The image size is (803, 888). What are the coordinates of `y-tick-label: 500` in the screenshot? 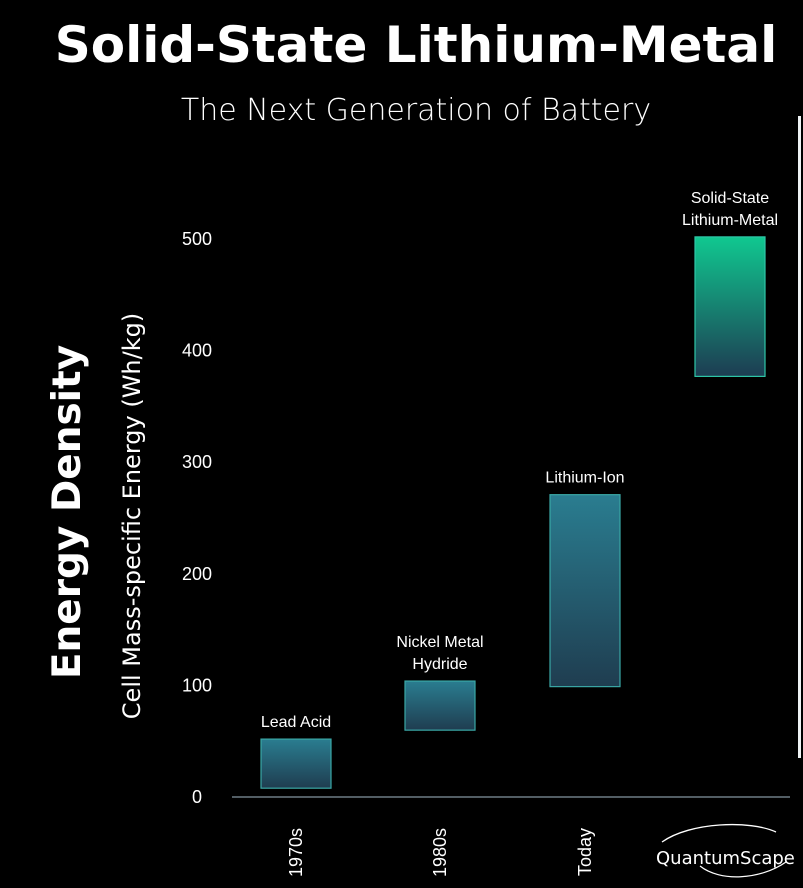 It's located at (197, 239).